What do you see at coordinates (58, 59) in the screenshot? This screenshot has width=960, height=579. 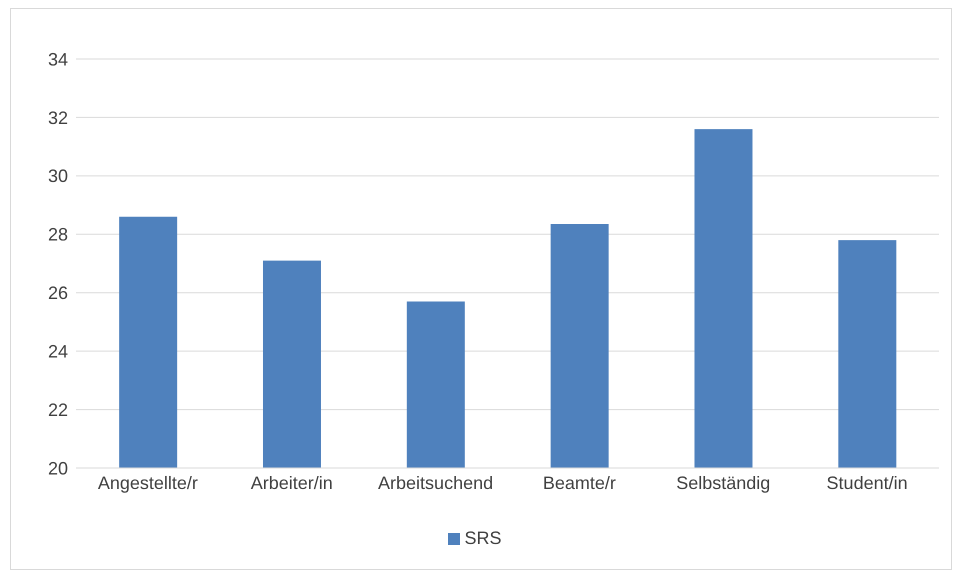 I see `y-tick-label: 34` at bounding box center [58, 59].